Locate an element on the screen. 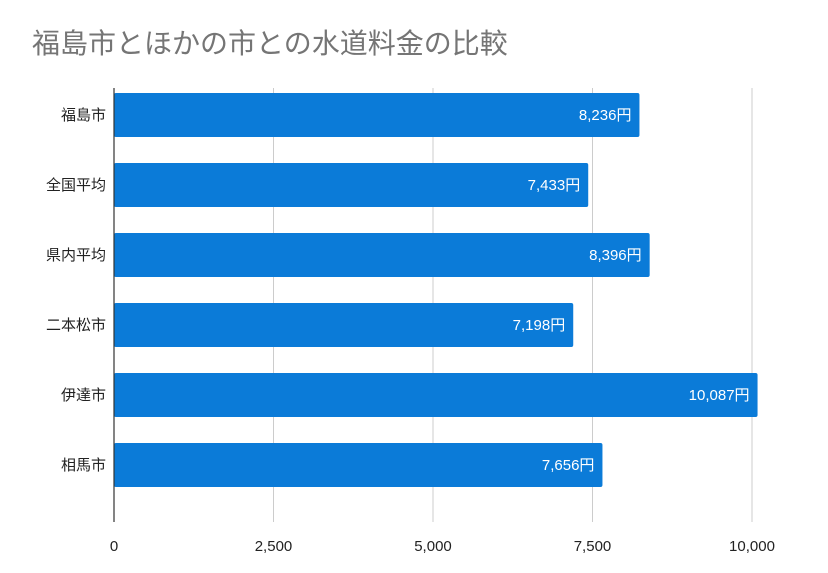 This screenshot has width=828, height=573. category-label: 県内平均 is located at coordinates (76, 255).